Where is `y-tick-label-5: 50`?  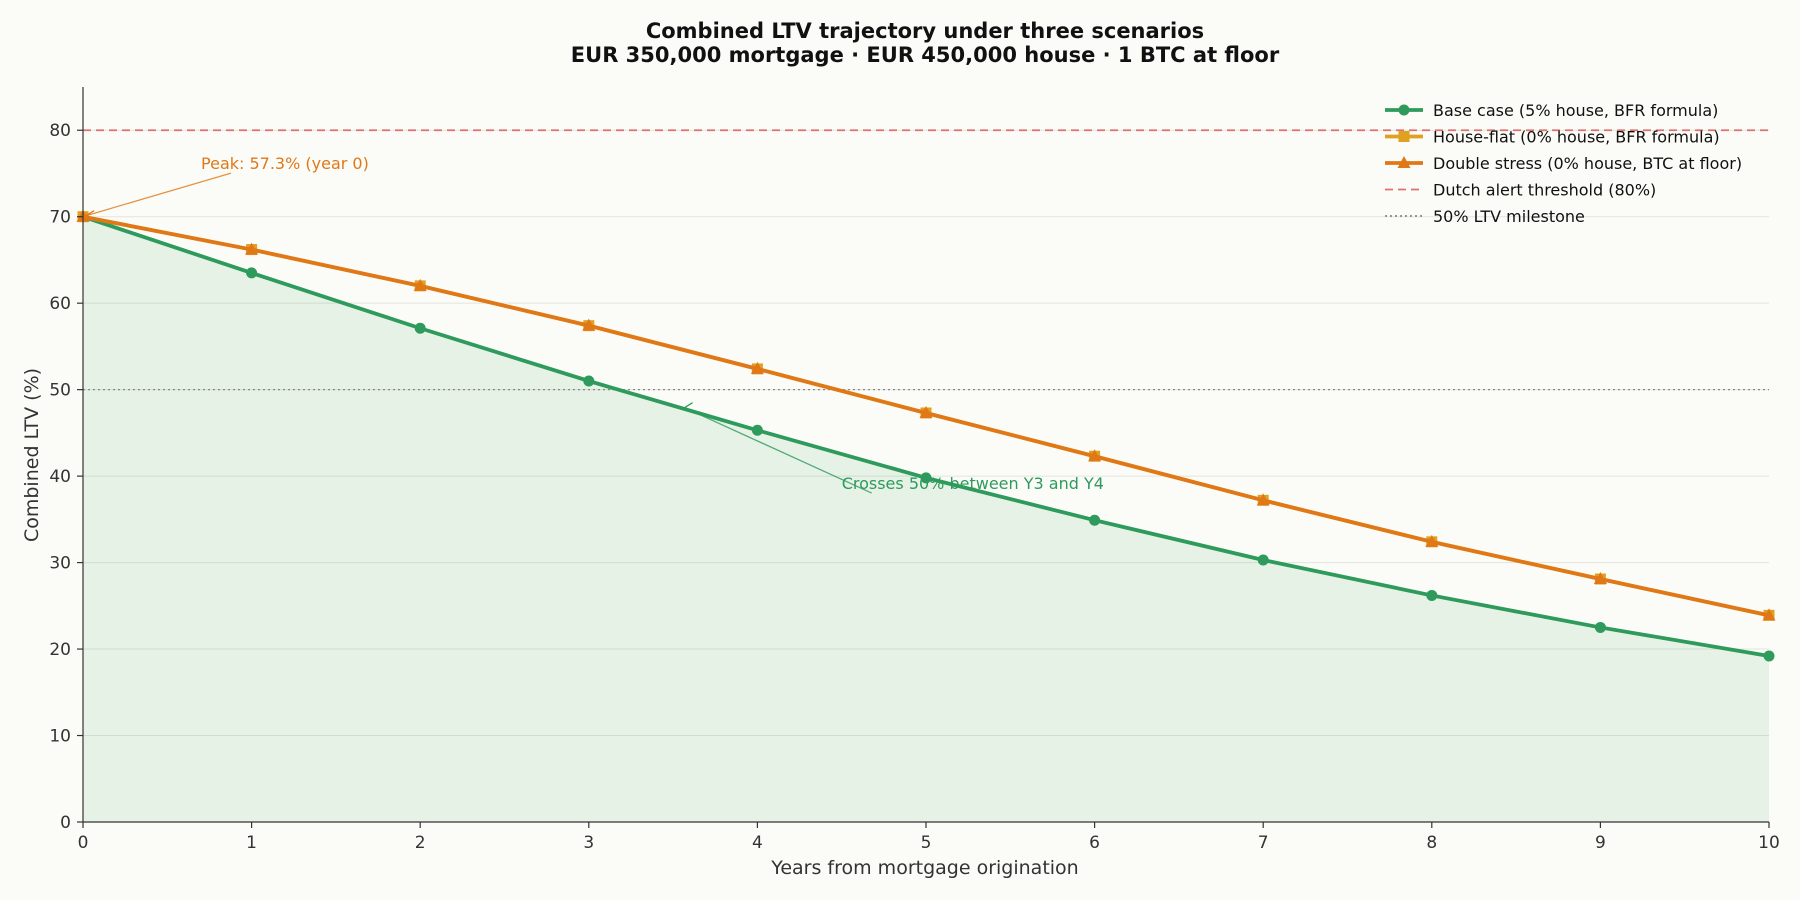 y-tick-label-5: 50 is located at coordinates (60, 391).